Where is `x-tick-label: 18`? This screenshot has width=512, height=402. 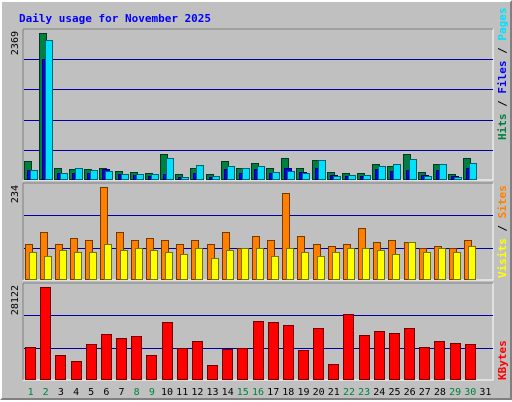 x-tick-label: 18 is located at coordinates (288, 392).